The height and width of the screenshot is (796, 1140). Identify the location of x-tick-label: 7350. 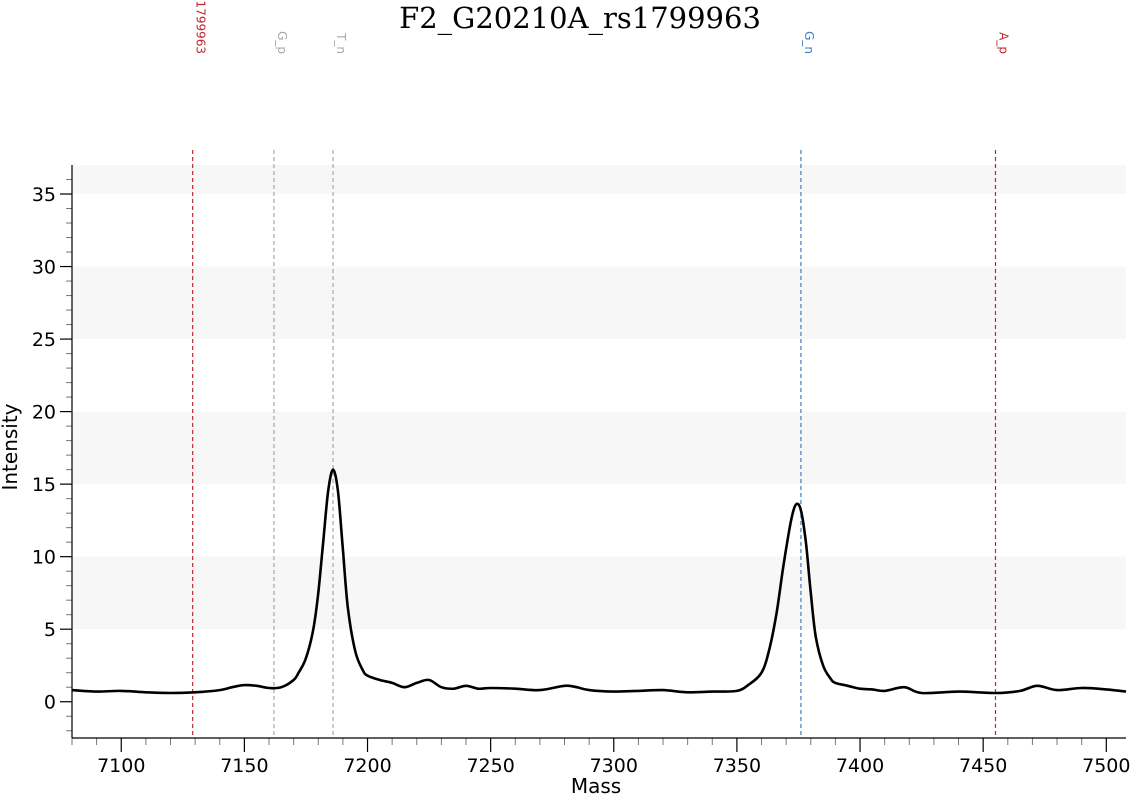
(737, 766).